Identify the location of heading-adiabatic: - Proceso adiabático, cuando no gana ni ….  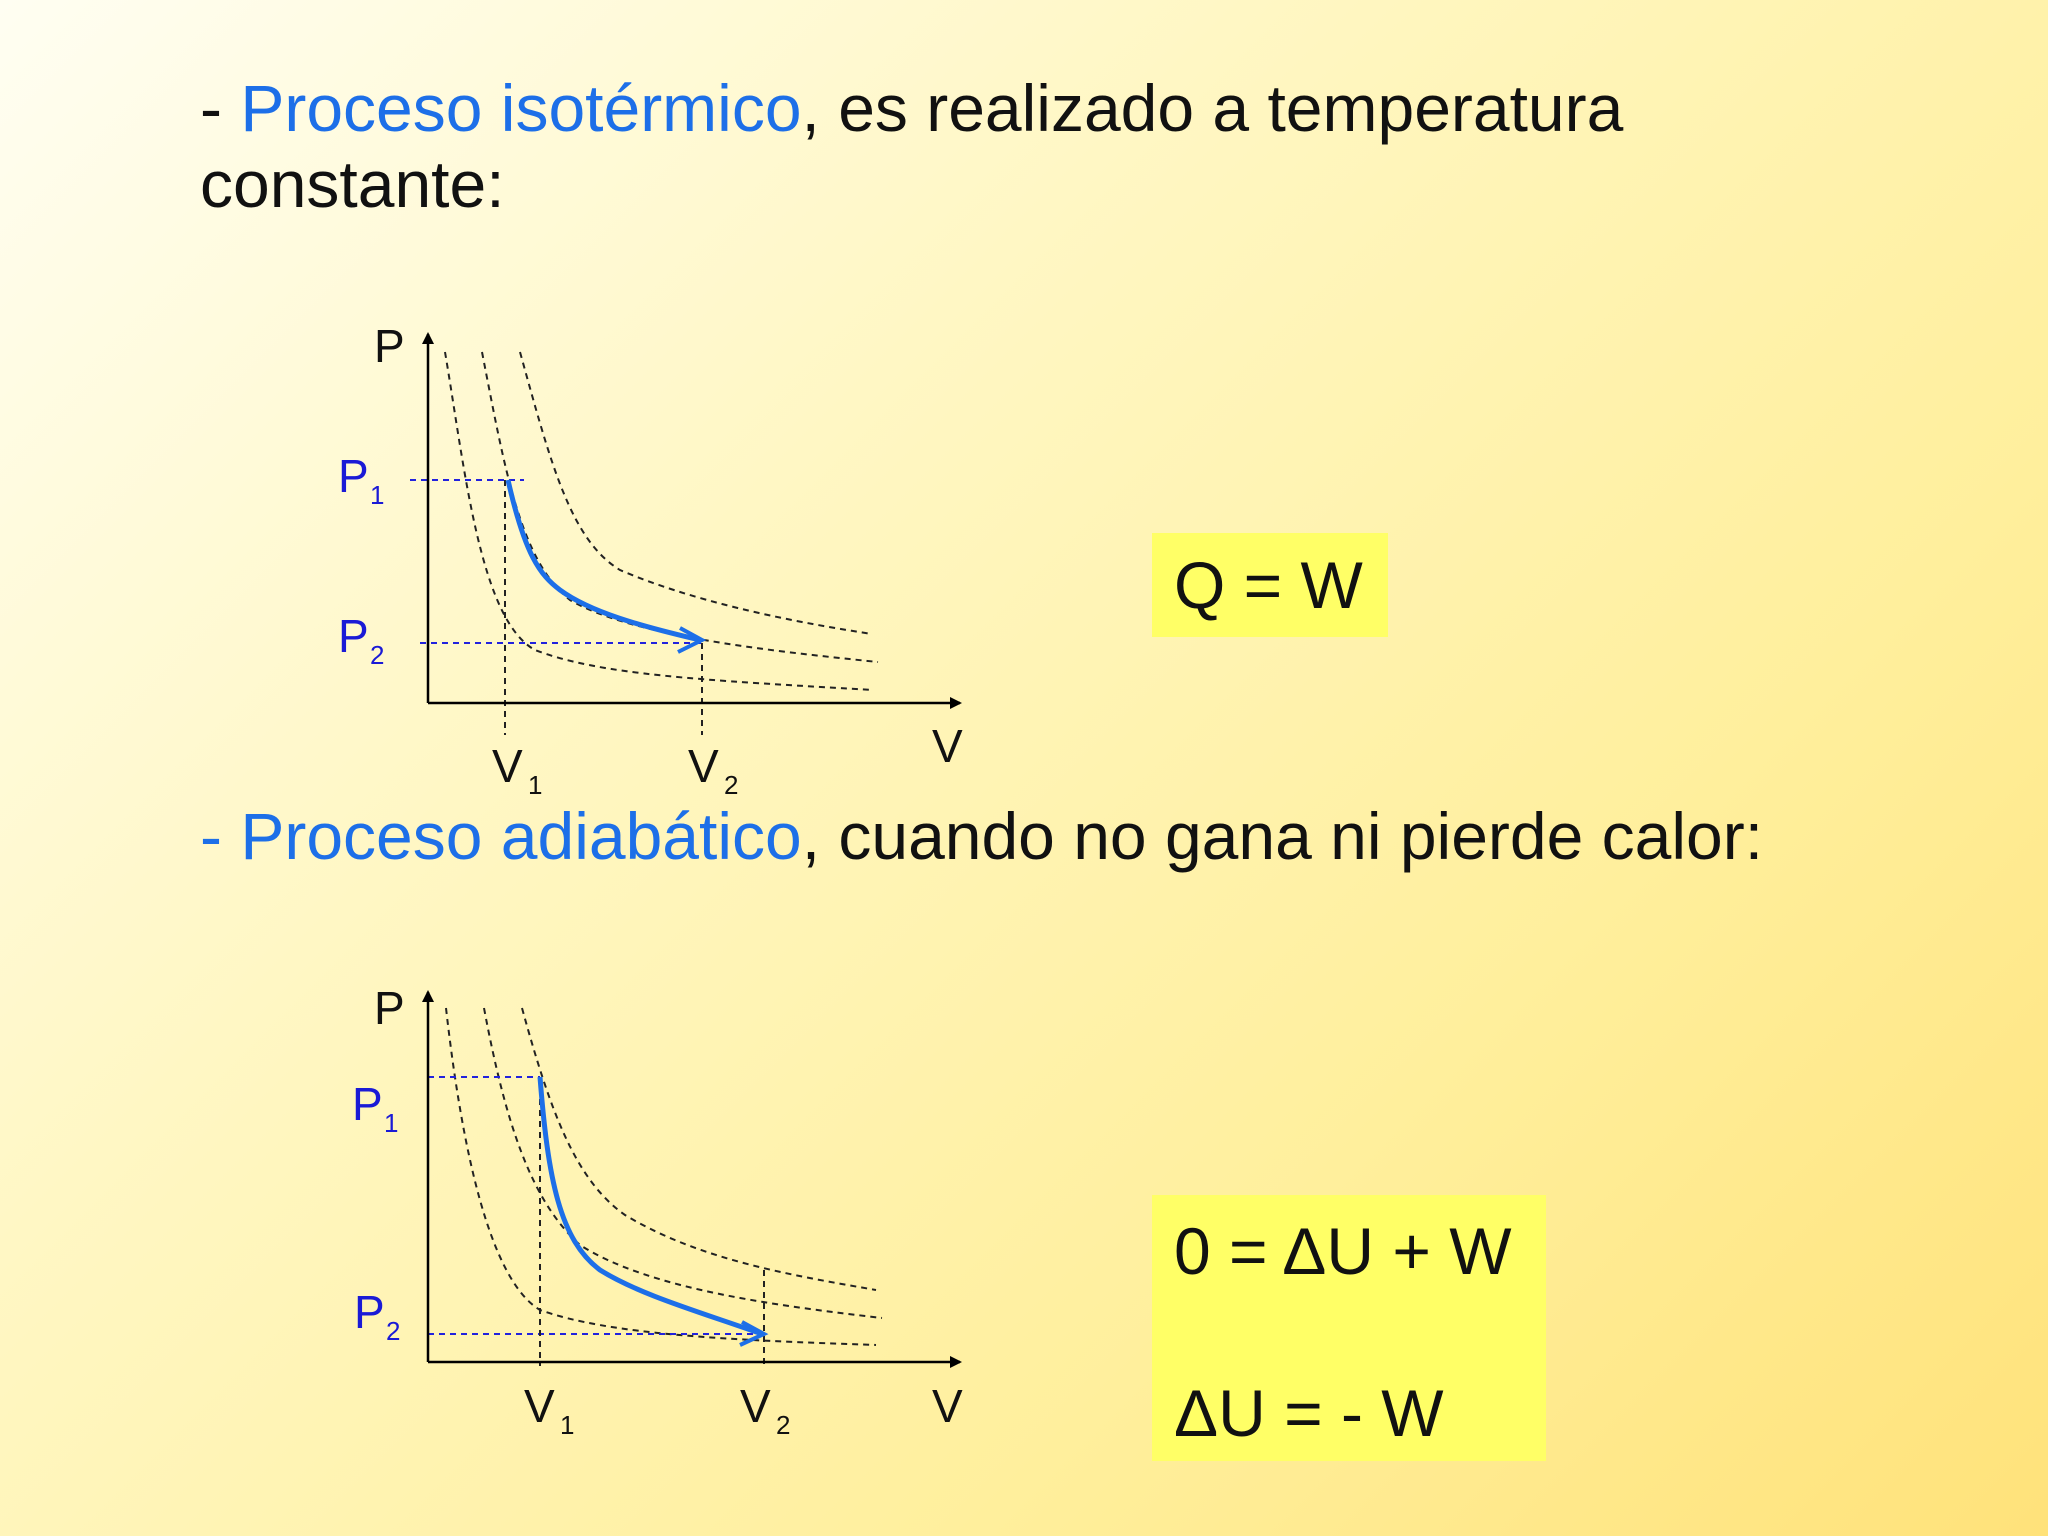
(1090, 836).